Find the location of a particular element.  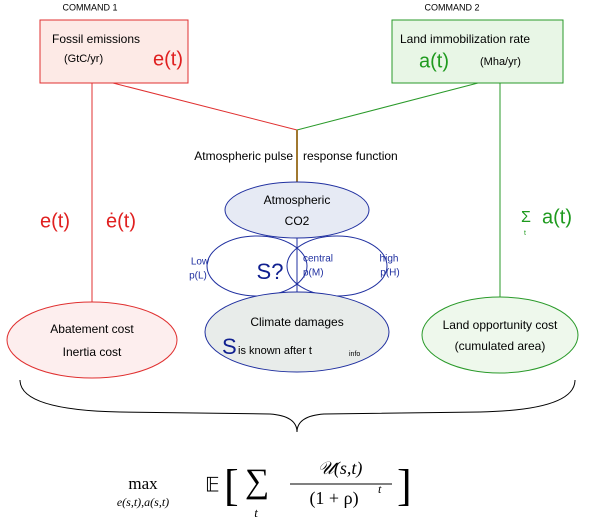

cost-label: (cumulated area) is located at coordinates (500, 346).